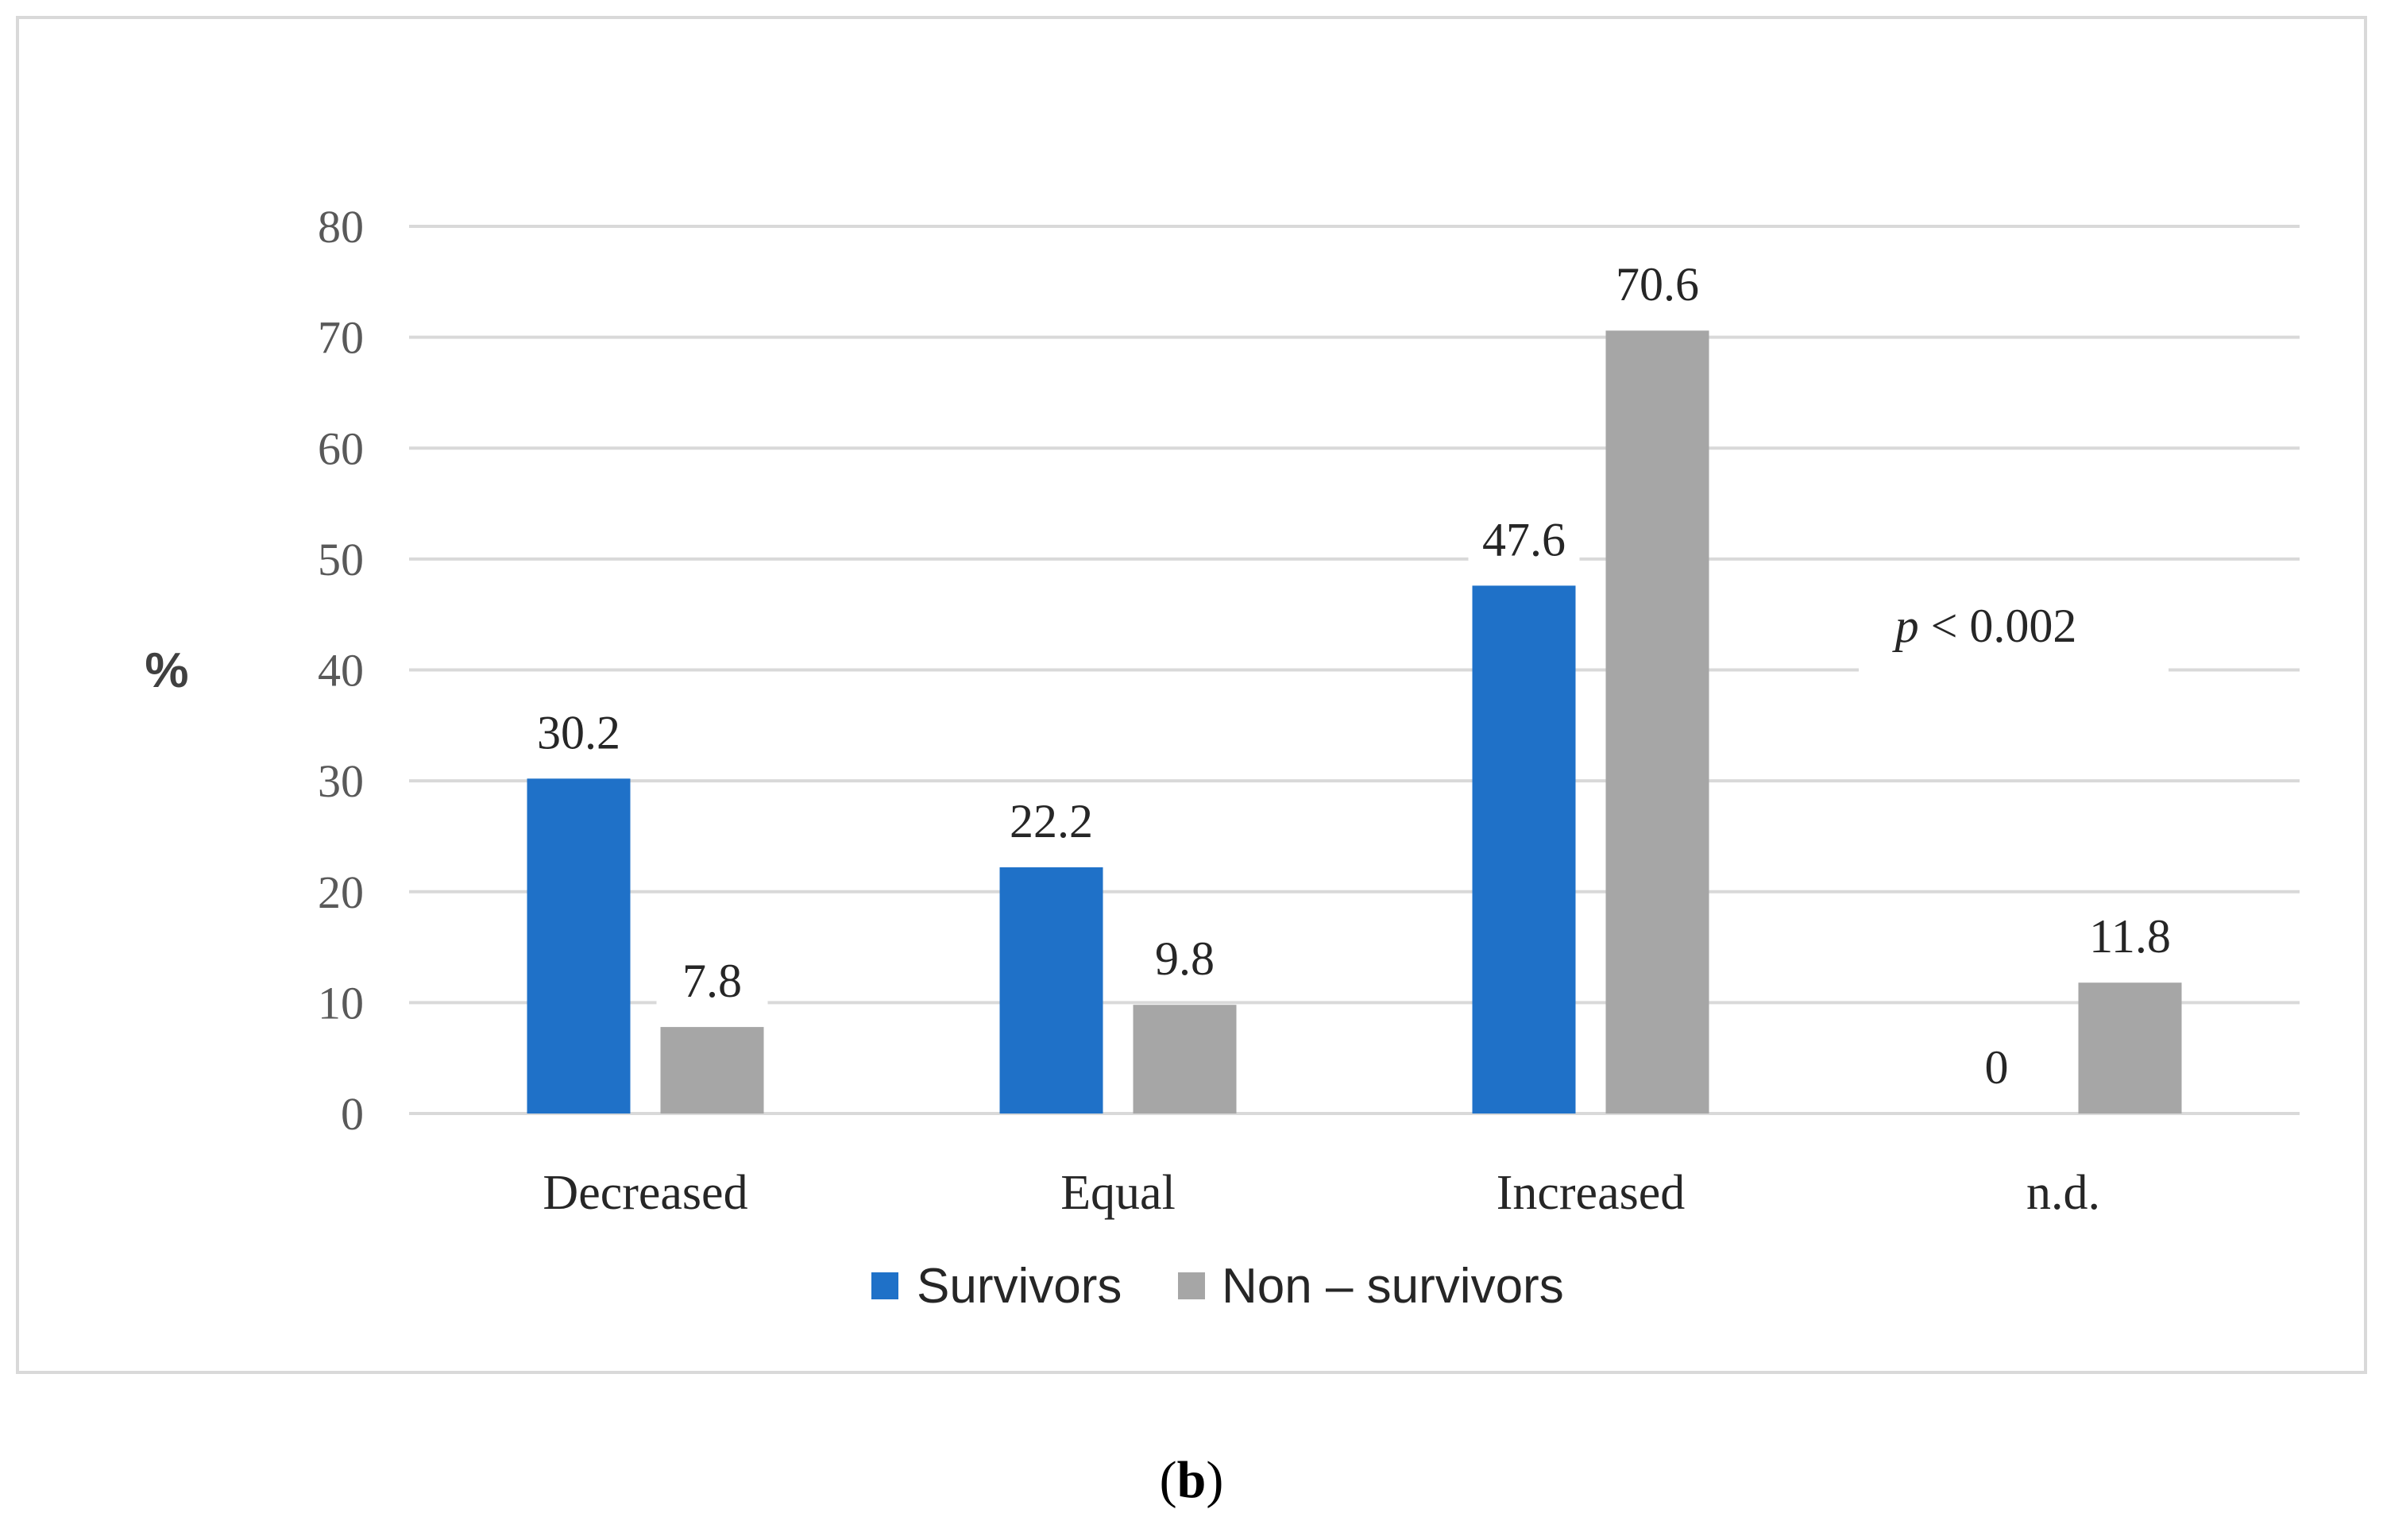 Image resolution: width=2383 pixels, height=1540 pixels. What do you see at coordinates (1169, 1480) in the screenshot?
I see `panel-label-open: (` at bounding box center [1169, 1480].